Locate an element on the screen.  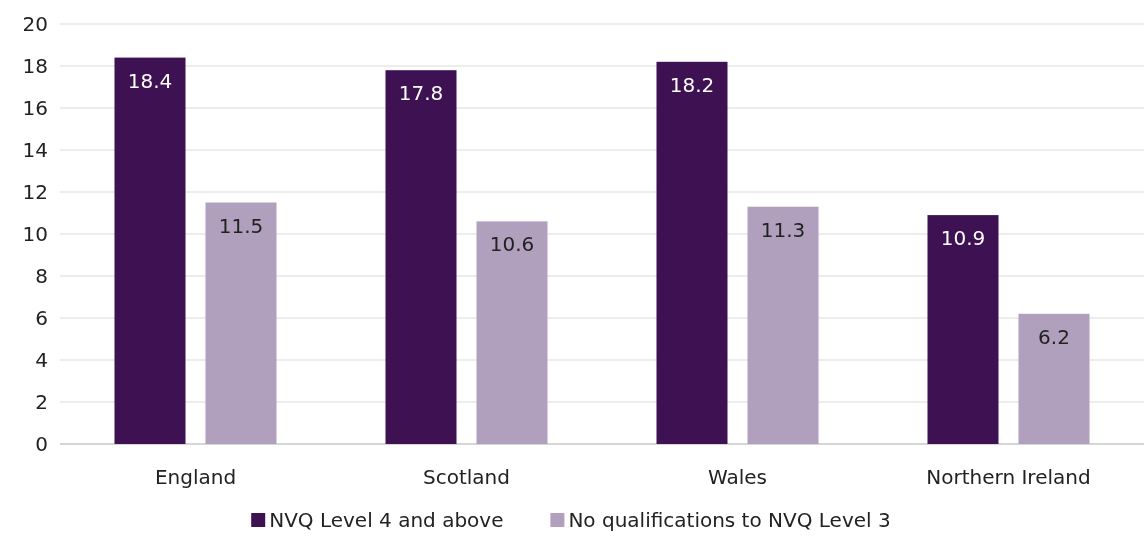
data-label: 11.3 is located at coordinates (783, 229).